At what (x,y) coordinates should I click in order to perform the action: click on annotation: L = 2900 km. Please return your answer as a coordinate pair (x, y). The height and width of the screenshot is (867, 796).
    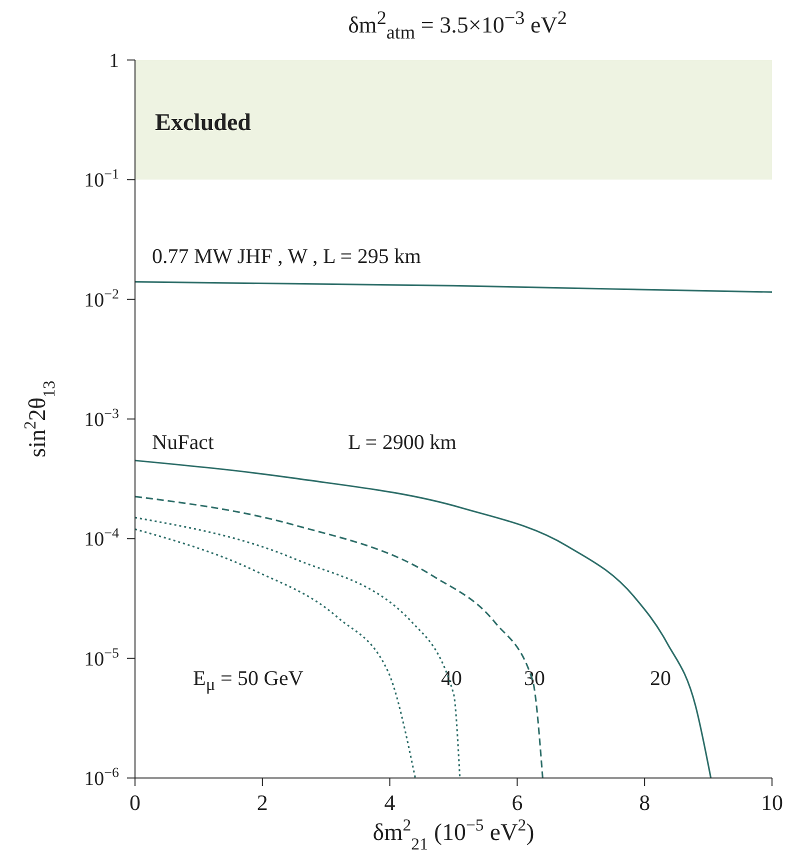
    Looking at the image, I should click on (402, 442).